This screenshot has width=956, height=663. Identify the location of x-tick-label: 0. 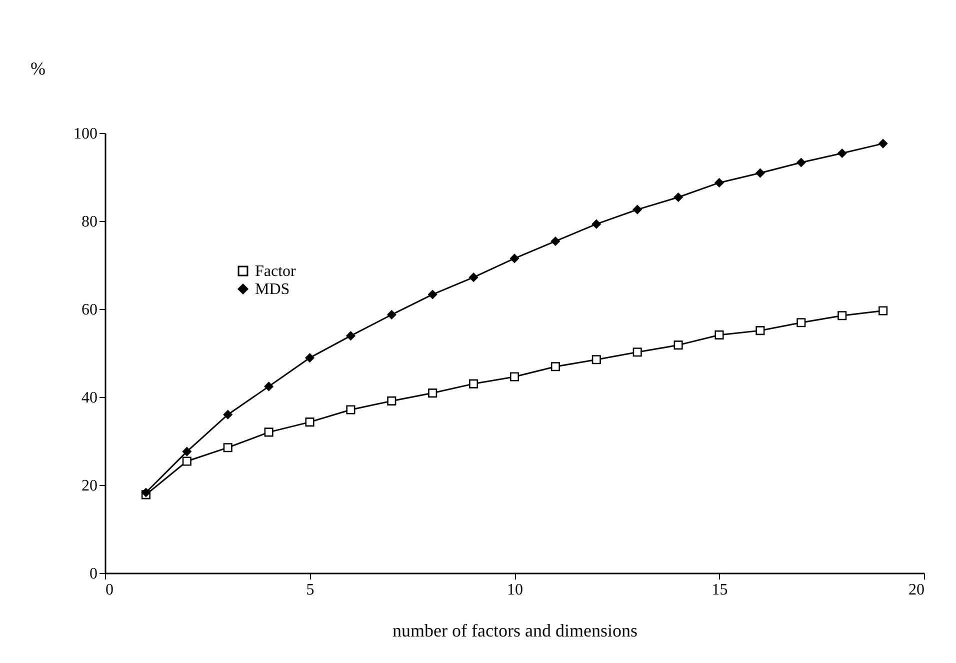
(110, 590).